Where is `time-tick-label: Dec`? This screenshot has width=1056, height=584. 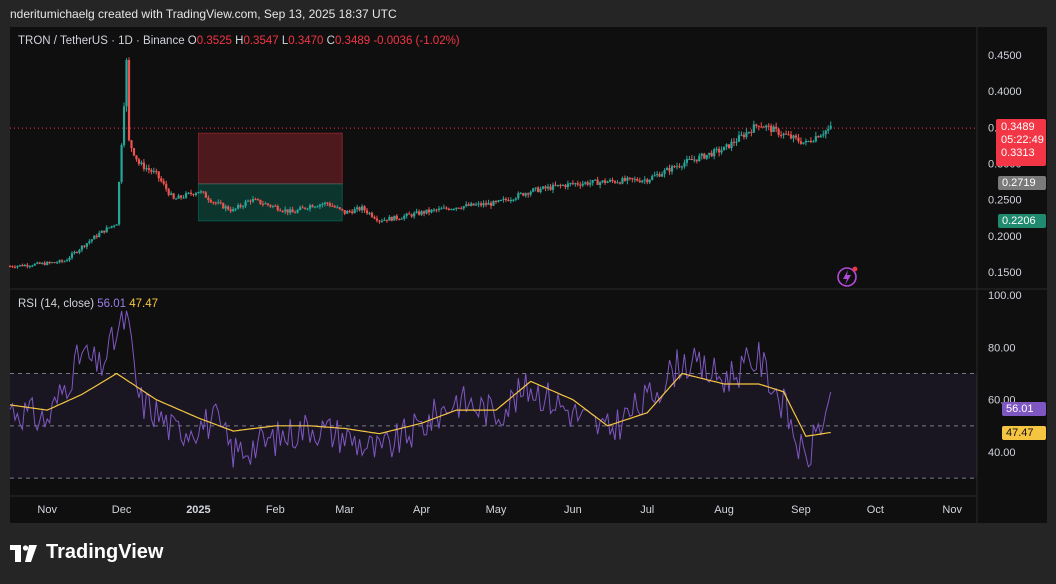
time-tick-label: Dec is located at coordinates (122, 510).